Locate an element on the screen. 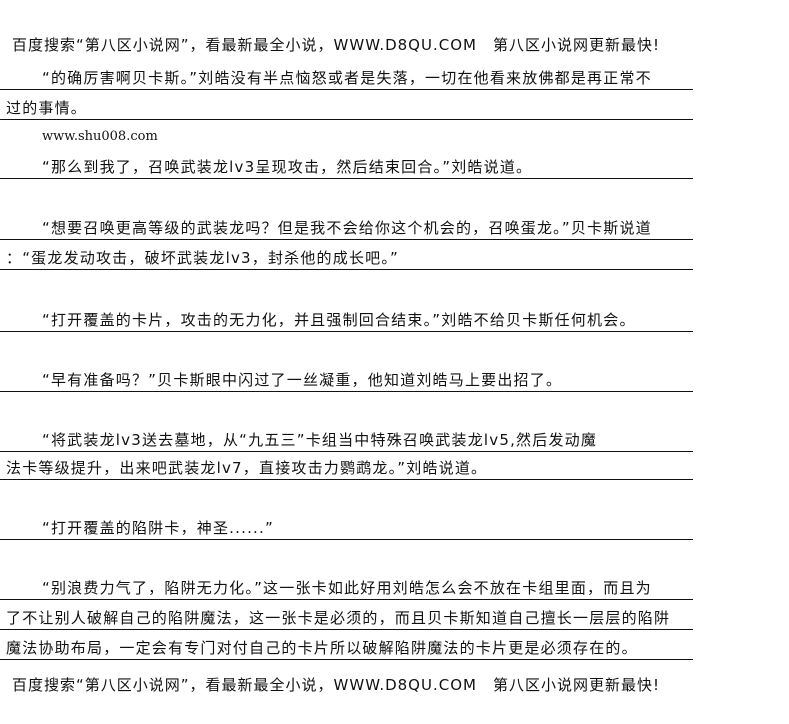 The height and width of the screenshot is (724, 789). text-line: 法卡等级提升，出来吧武装龙lv7，直接攻击力鹦鹉龙。”刘皓说道。 is located at coordinates (346, 469).